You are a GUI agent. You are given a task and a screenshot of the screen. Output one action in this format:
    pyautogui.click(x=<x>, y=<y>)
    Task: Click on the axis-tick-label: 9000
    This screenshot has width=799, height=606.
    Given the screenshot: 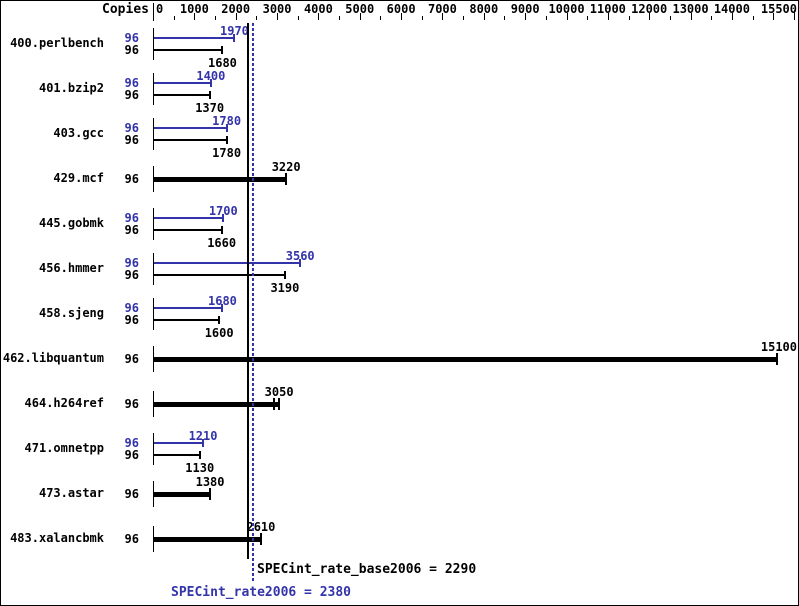 What is the action you would take?
    pyautogui.click(x=525, y=9)
    